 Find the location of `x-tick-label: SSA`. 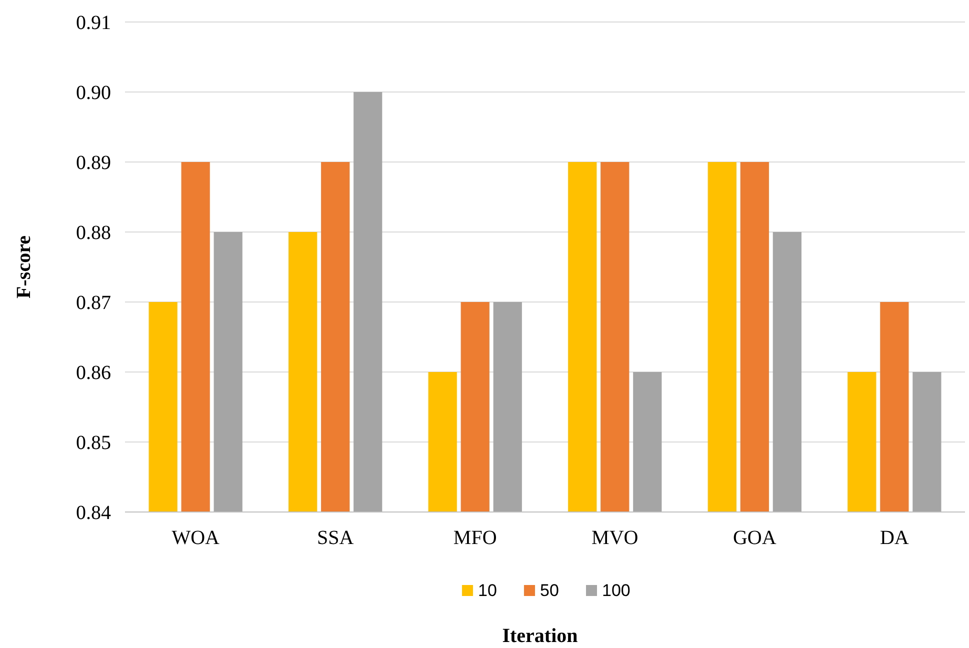

x-tick-label: SSA is located at coordinates (335, 538).